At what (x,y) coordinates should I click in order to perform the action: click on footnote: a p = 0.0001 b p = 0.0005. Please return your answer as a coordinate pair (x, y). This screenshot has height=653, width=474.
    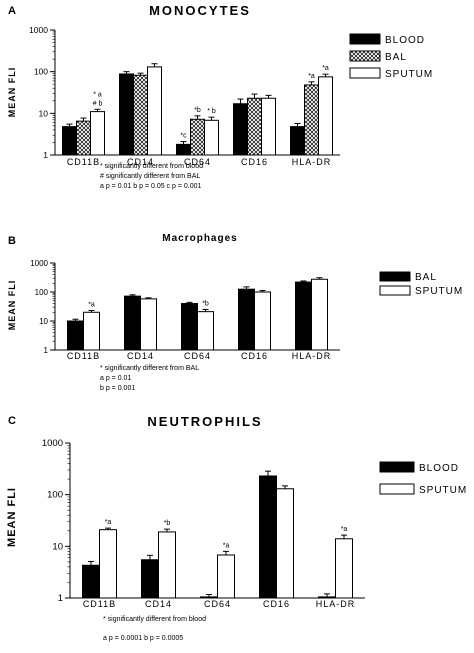
    Looking at the image, I should click on (143, 638).